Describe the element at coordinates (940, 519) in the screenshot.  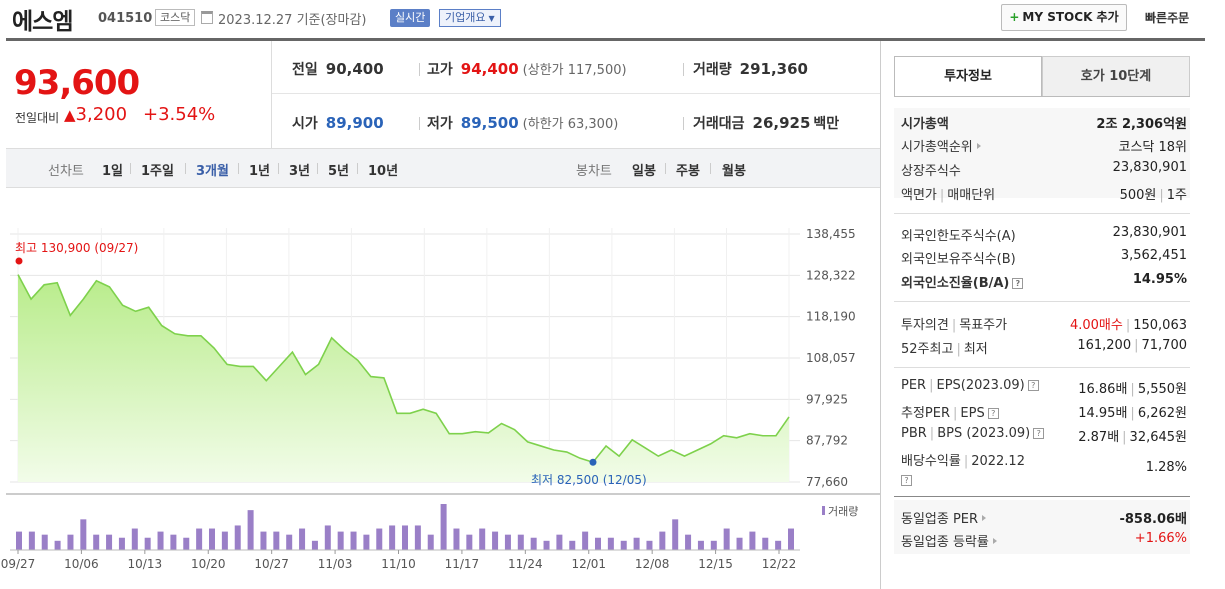
I see `peer-per-label: 동일업종 PER` at that location.